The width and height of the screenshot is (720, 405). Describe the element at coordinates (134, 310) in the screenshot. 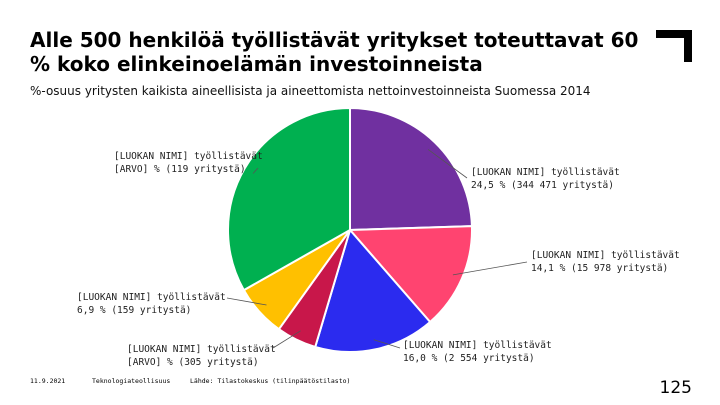

I see `pie-label-value: 6,9 % (159 yritystä)` at that location.